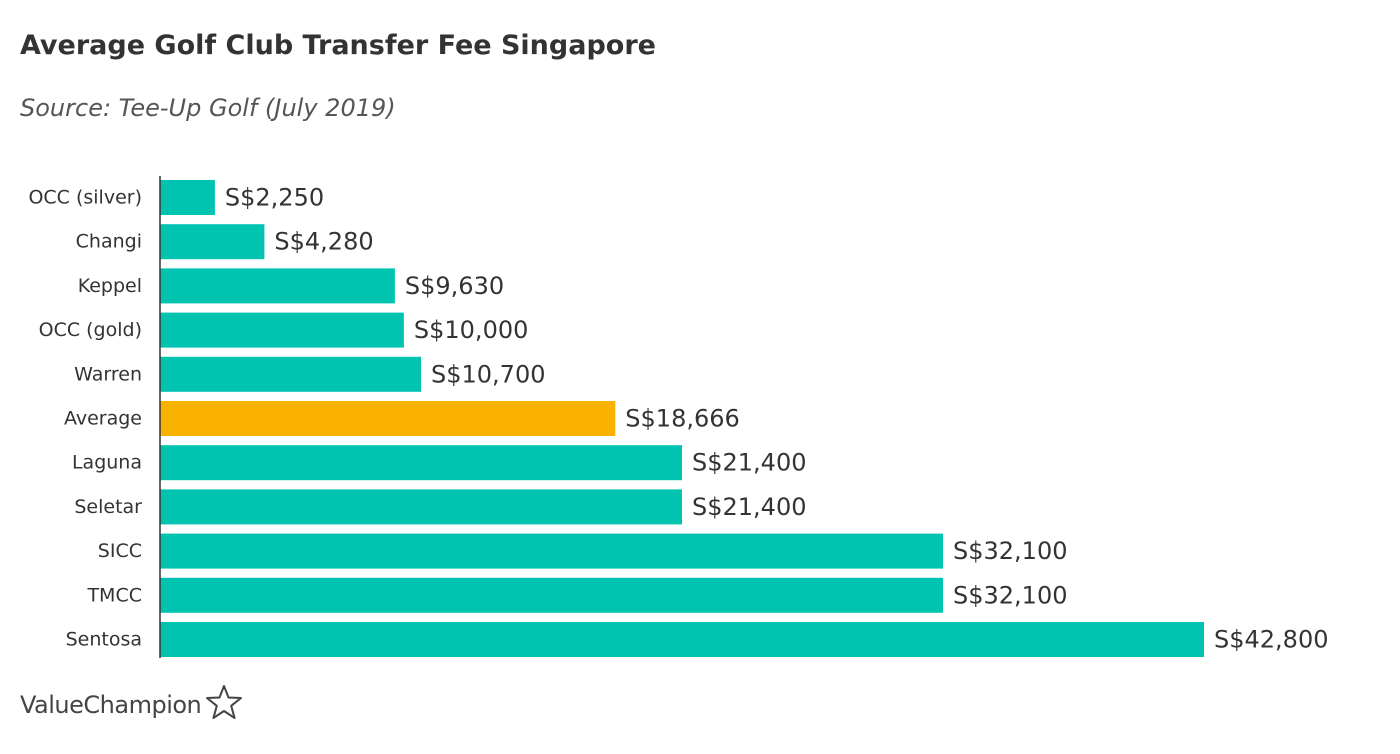  I want to click on category-label: OCC (silver), so click(85, 198).